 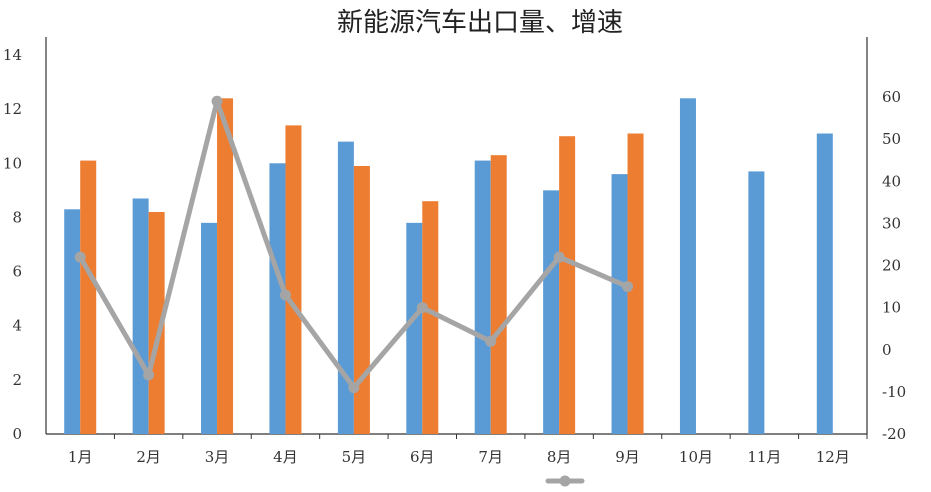 I want to click on x-tick-label: 8月, so click(x=559, y=457).